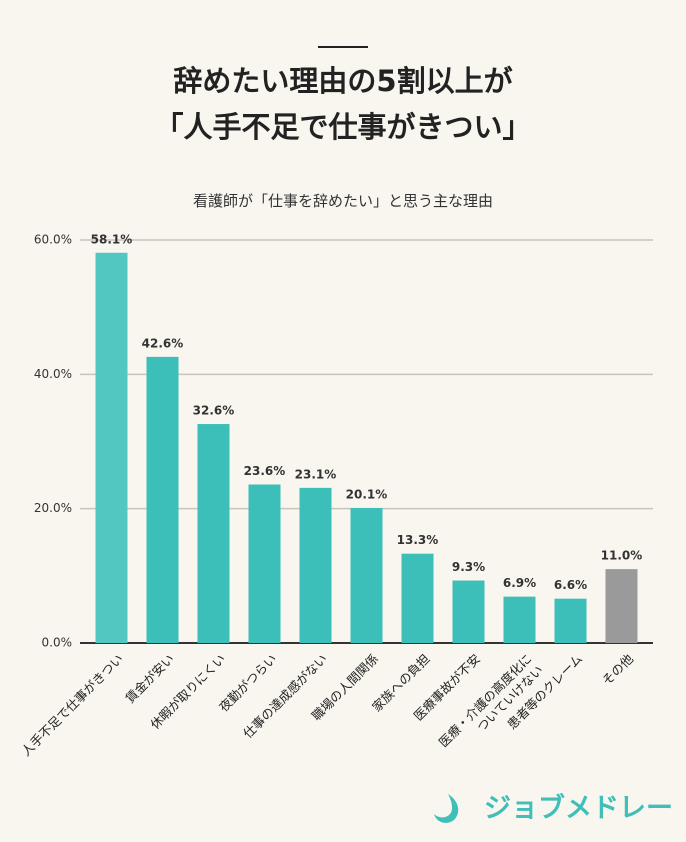  What do you see at coordinates (343, 104) in the screenshot?
I see `chart-title: 辞めたい理由の5割以上が 「人手不足で仕事がきつい」` at bounding box center [343, 104].